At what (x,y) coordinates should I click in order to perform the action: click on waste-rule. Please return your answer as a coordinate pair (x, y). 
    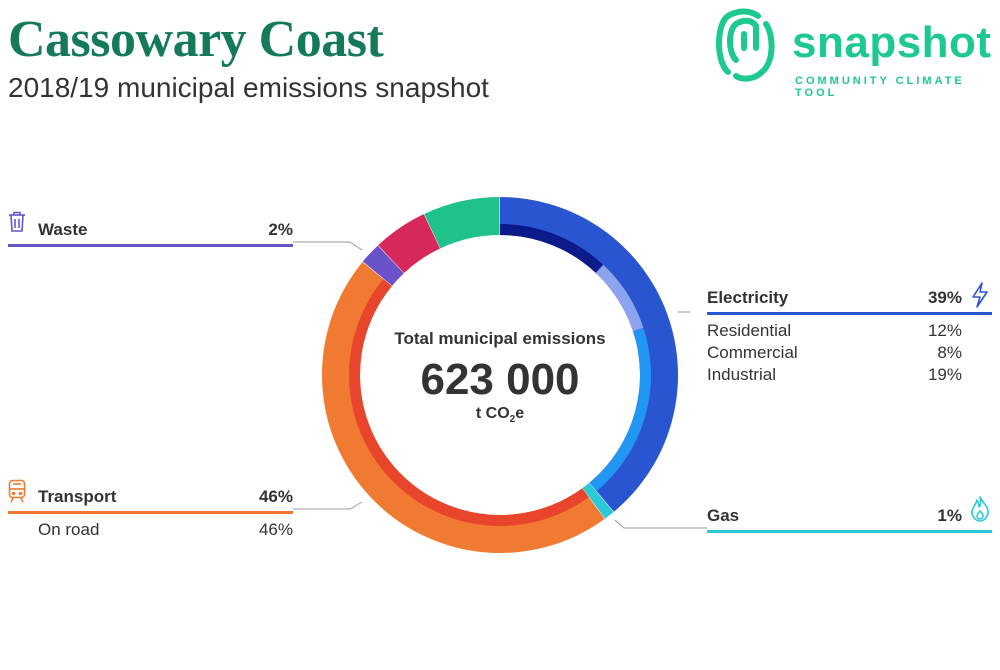
    Looking at the image, I should click on (150, 245).